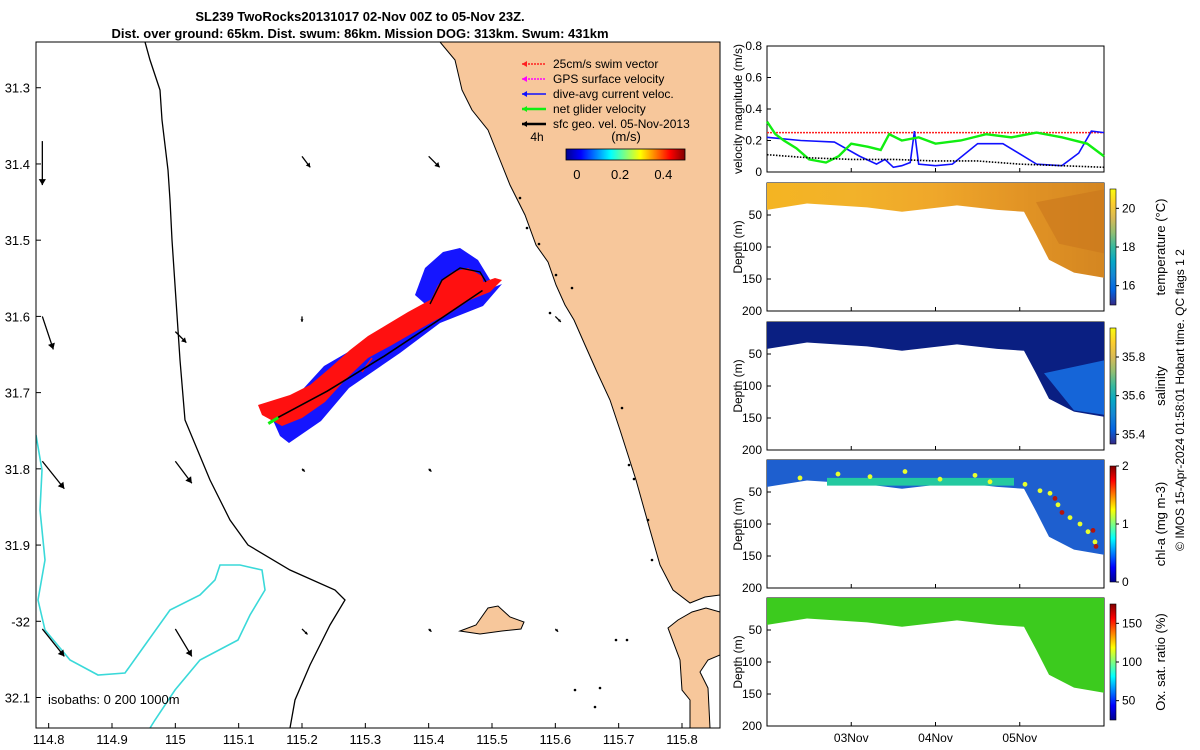 Image resolution: width=1200 pixels, height=750 pixels. Describe the element at coordinates (752, 556) in the screenshot. I see `chlorophyll-y-tick-label: 150` at that location.